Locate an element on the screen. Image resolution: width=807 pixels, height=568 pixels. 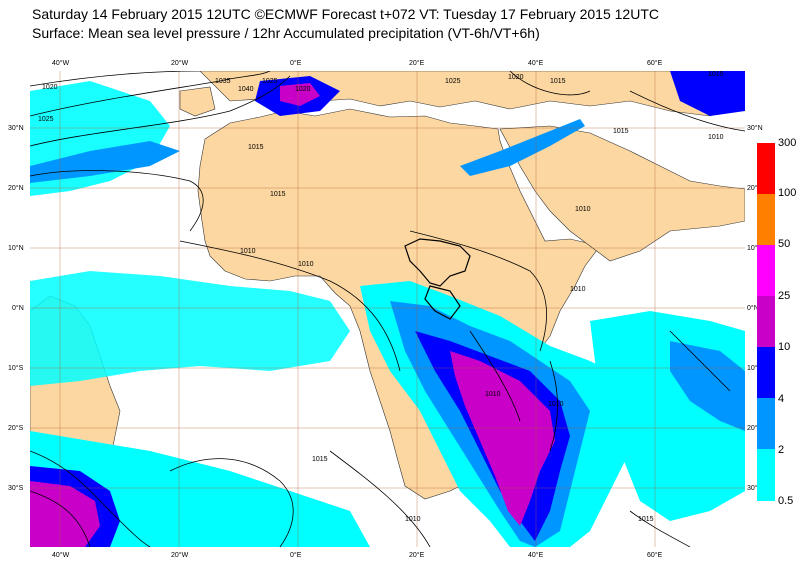
legend-label: 10 is located at coordinates (784, 347).